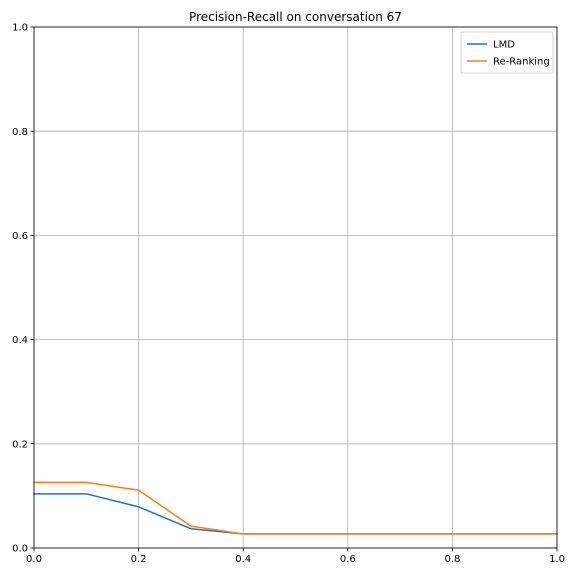 The width and height of the screenshot is (576, 580). What do you see at coordinates (20, 340) in the screenshot?
I see `y-tick-label: 0.4` at bounding box center [20, 340].